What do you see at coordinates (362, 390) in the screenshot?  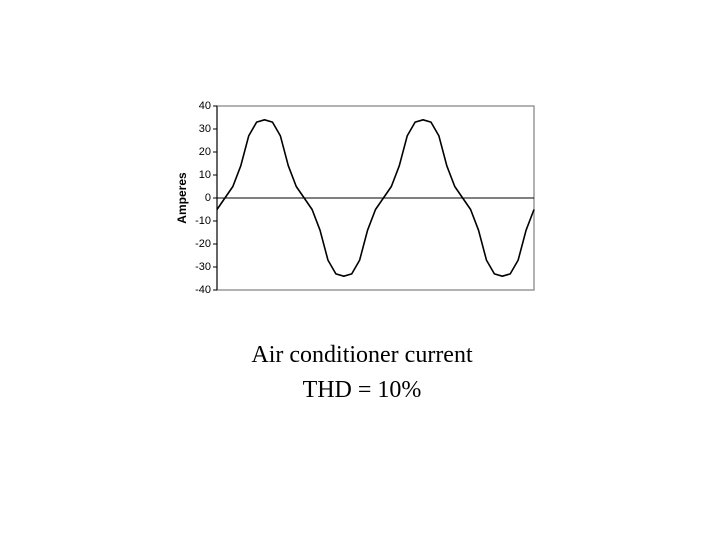 I see `caption-line: THD = 10%` at bounding box center [362, 390].